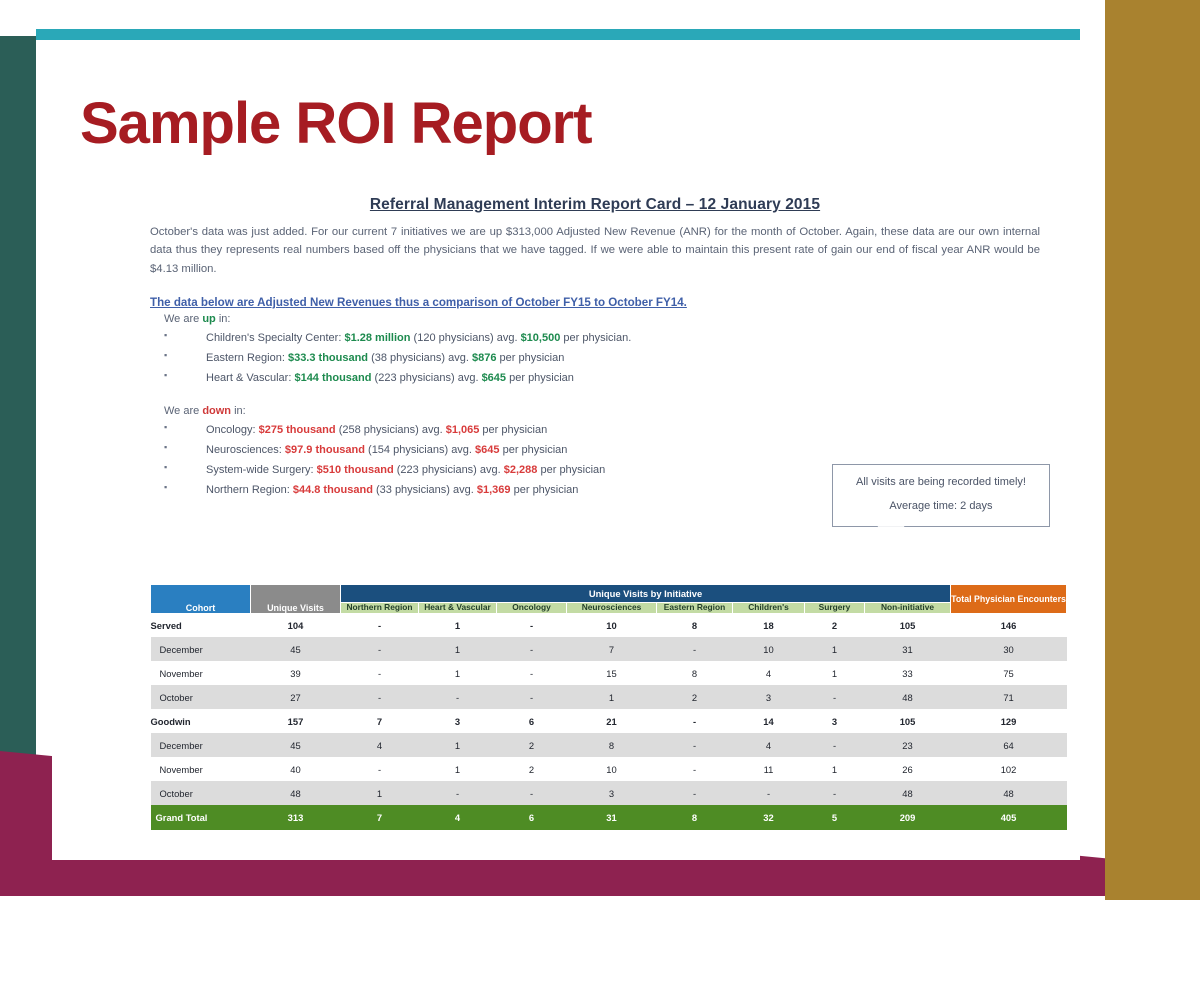 This screenshot has height=981, width=1200. What do you see at coordinates (602, 411) in the screenshot?
I see `down-section-label: We are down in:` at bounding box center [602, 411].